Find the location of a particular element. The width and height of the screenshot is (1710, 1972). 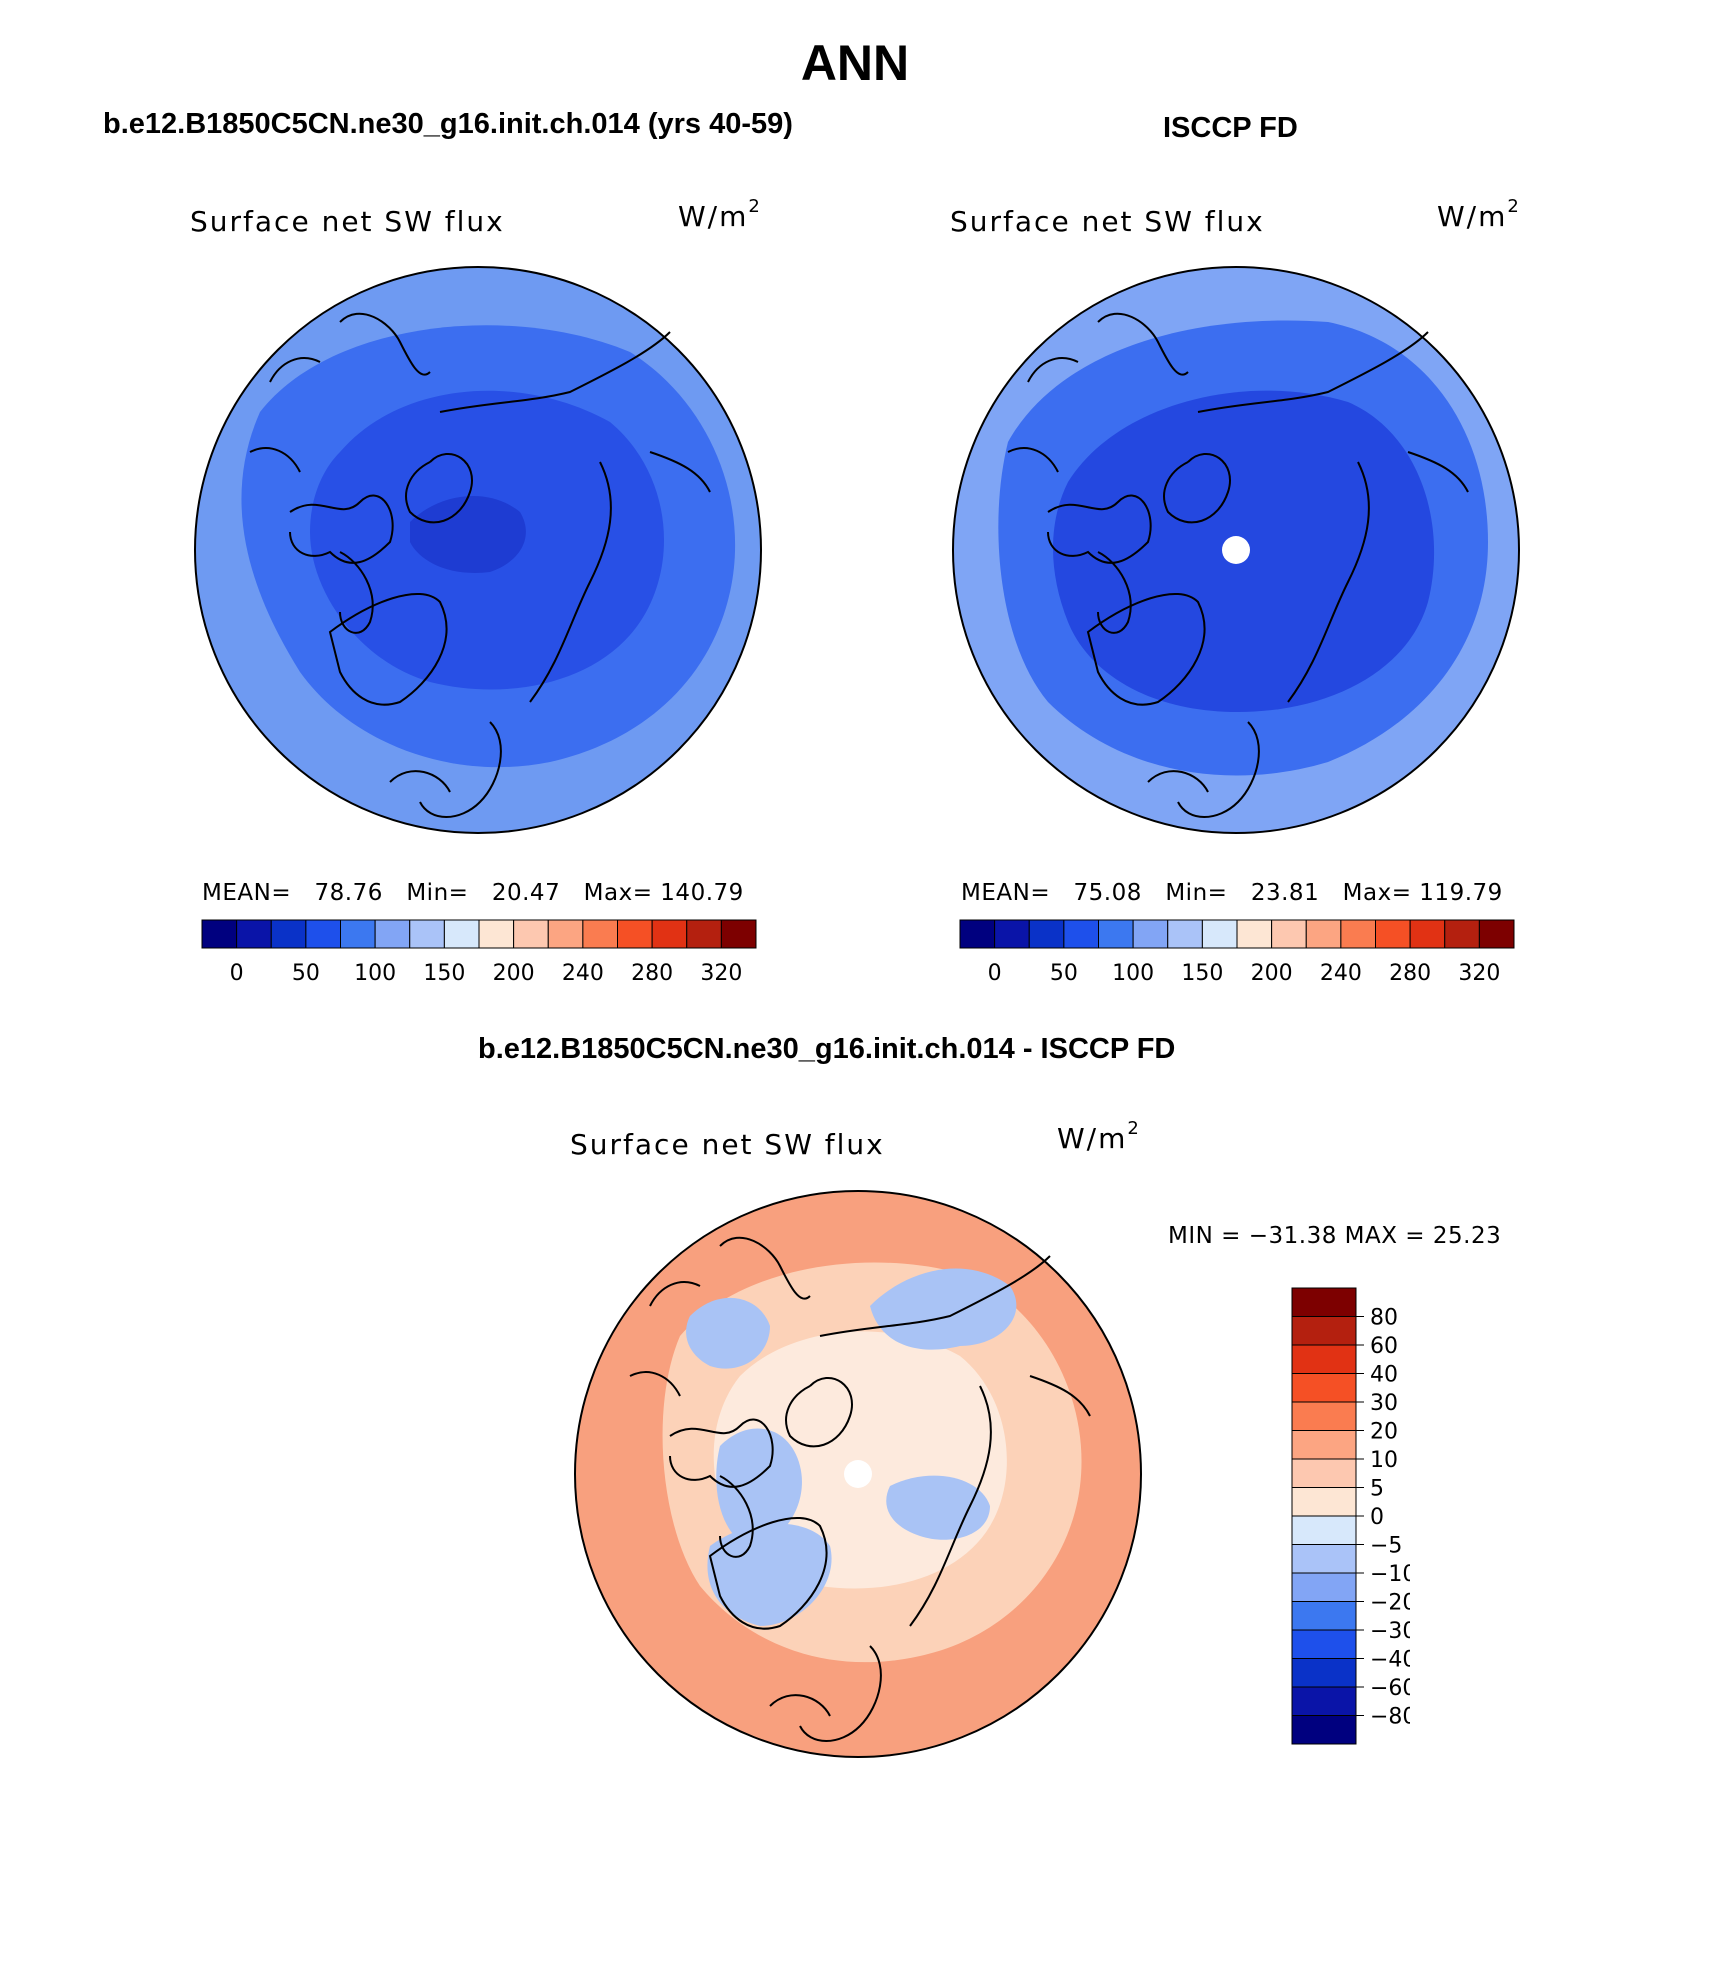

obs-colorbar: 0 50 100 150 200 240 280 320 is located at coordinates (1237, 952).